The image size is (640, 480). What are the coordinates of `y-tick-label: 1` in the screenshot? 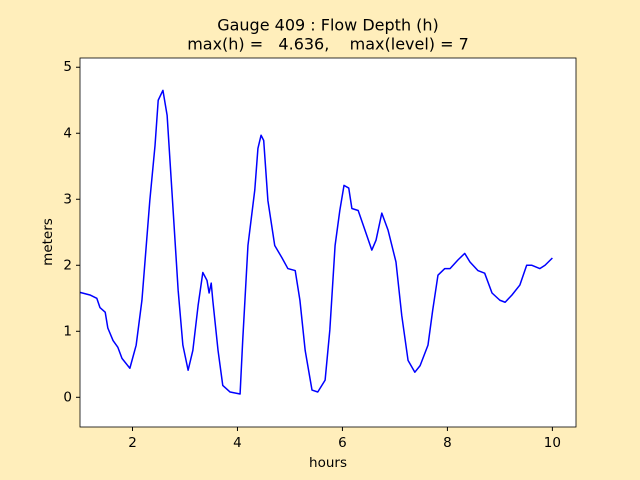 It's located at (67, 331).